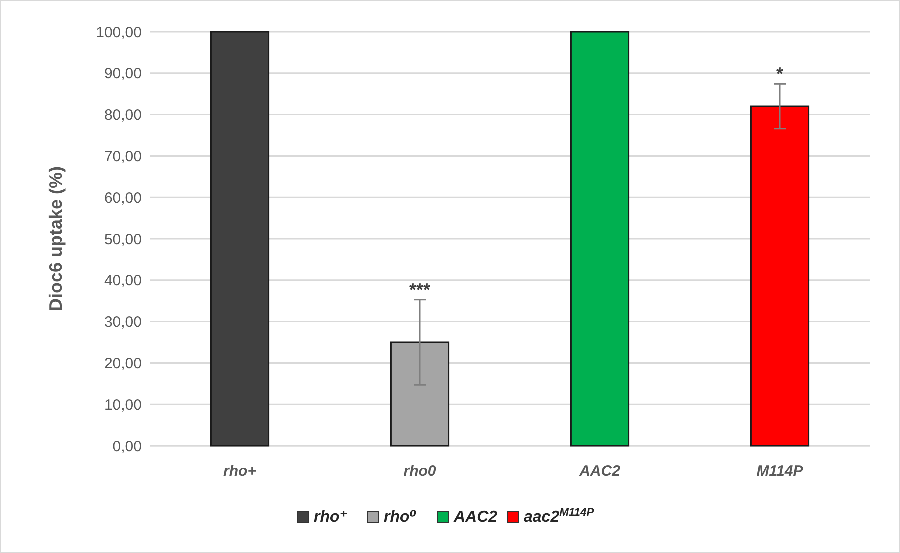 This screenshot has width=900, height=553. Describe the element at coordinates (600, 471) in the screenshot. I see `x-tick-label: AAC2` at that location.